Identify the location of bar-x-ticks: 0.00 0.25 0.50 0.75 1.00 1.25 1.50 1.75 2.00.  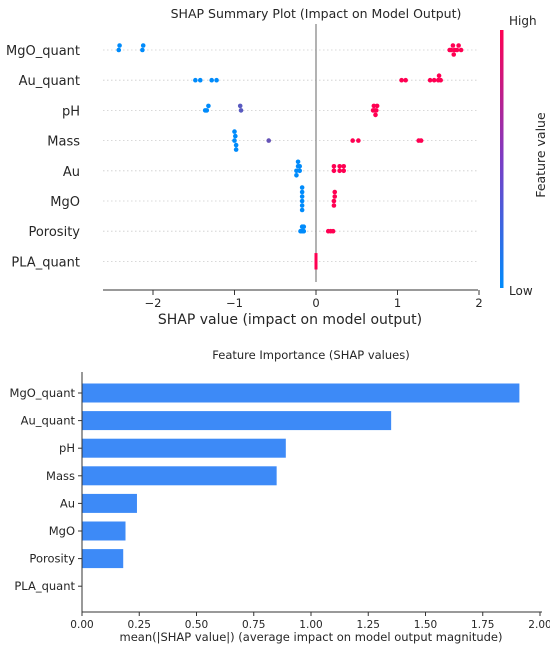
(310, 621).